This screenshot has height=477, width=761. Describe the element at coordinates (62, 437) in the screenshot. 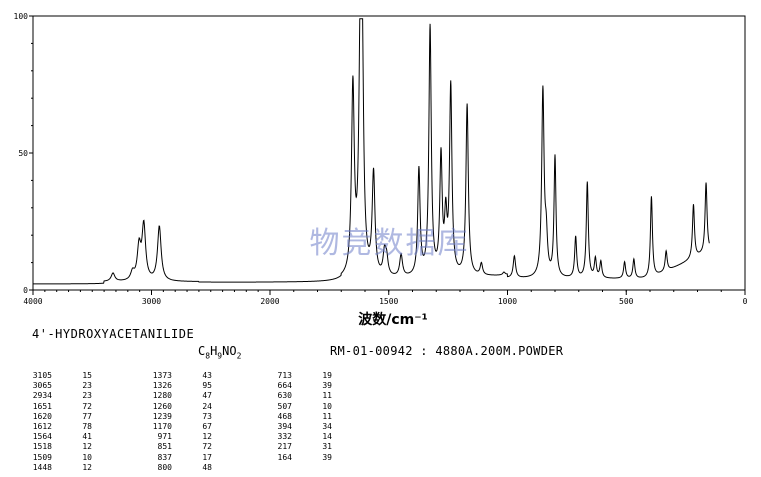

I see `peak-row: 1564 41` at that location.